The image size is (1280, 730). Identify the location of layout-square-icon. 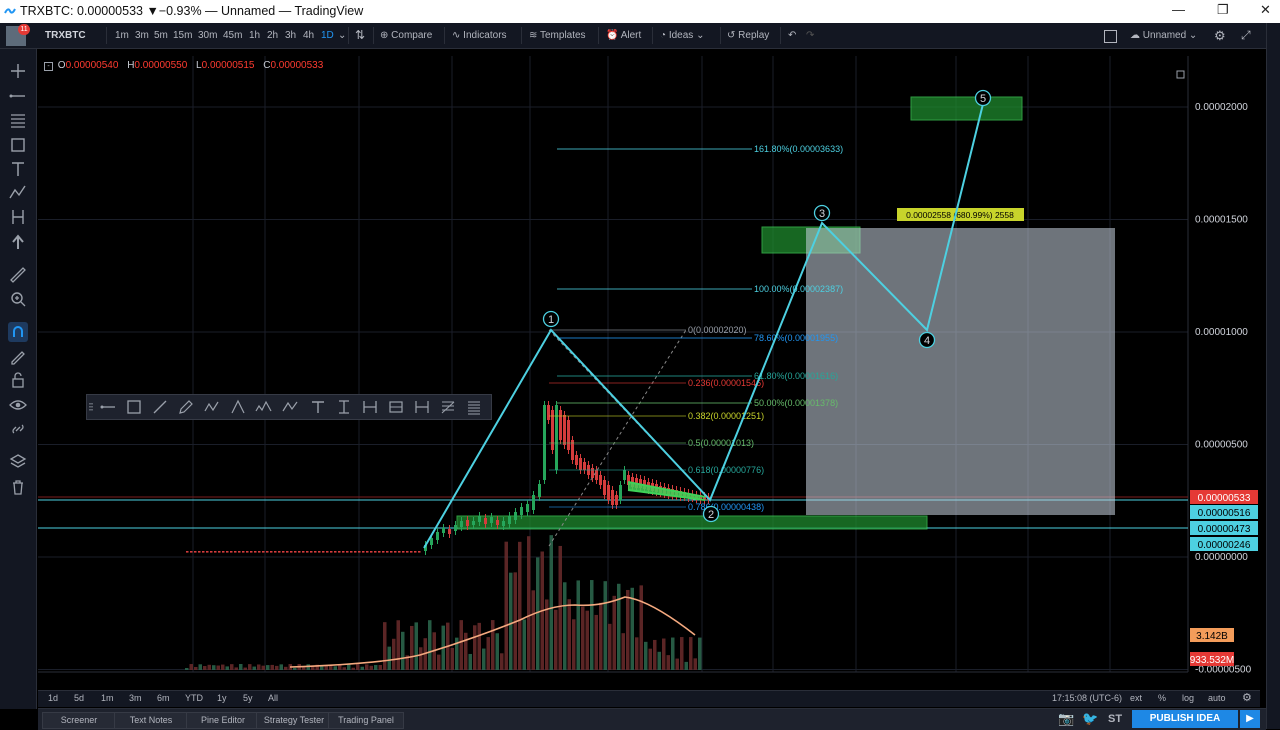
(1110, 36).